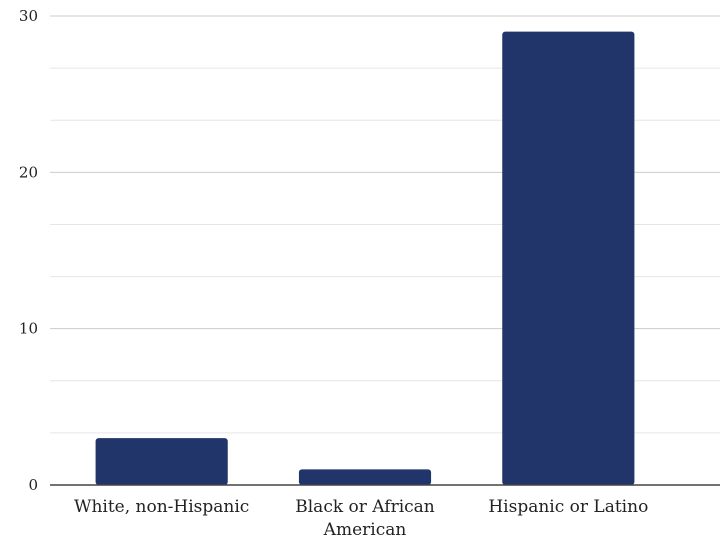 This screenshot has width=725, height=537. I want to click on x-category-label: White, non-Hispanic, so click(161, 507).